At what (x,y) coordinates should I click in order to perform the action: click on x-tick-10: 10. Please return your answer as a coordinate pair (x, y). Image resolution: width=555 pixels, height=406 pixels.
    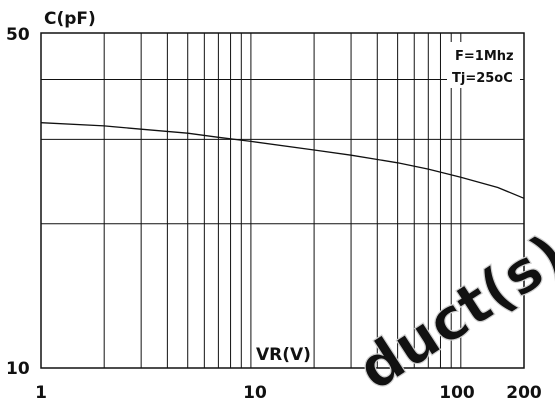
    Looking at the image, I should click on (255, 393).